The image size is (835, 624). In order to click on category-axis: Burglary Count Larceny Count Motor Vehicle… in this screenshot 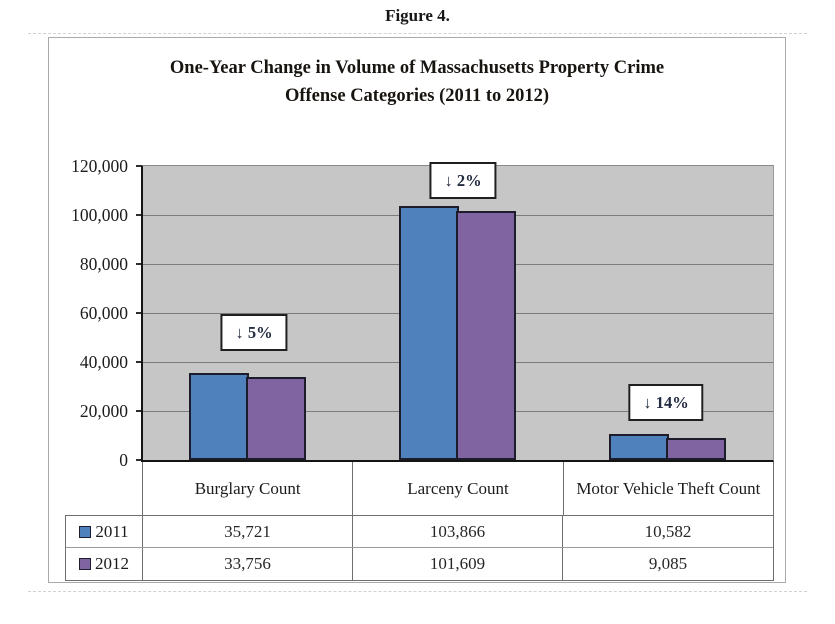, I will do `click(458, 488)`.